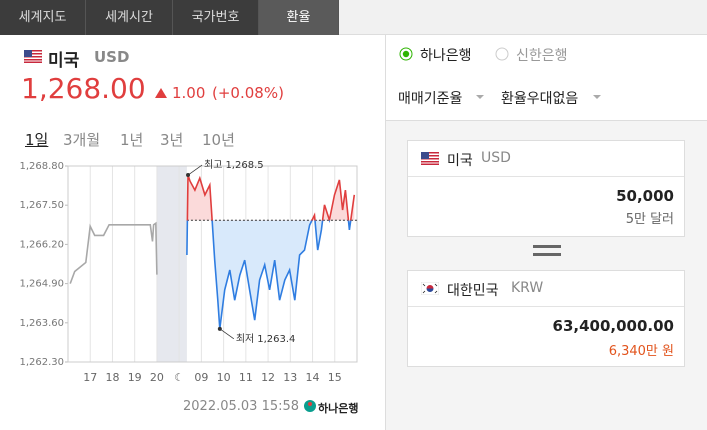 The height and width of the screenshot is (430, 707). Describe the element at coordinates (41, 166) in the screenshot. I see `y-tick-label: 1,268.80` at that location.